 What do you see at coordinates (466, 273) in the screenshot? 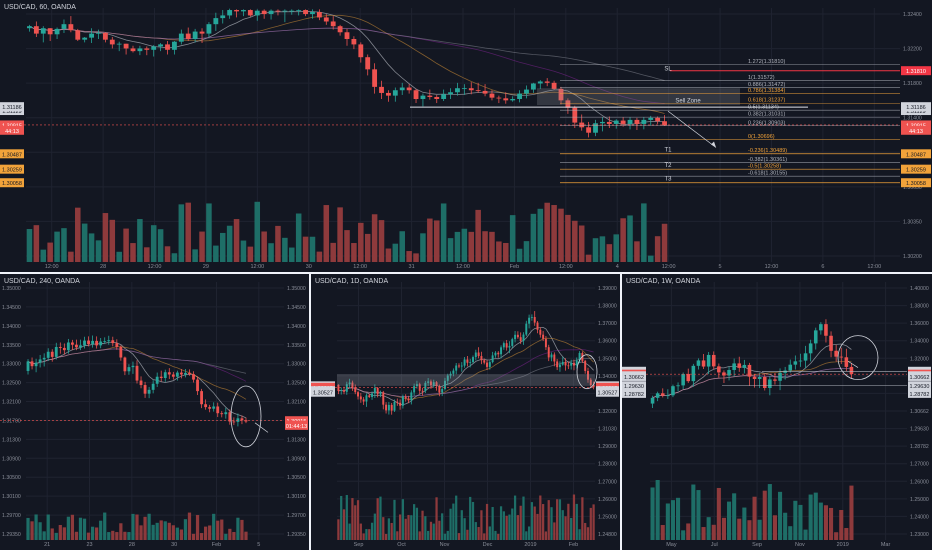
I see `pane-separator-horizontal` at bounding box center [466, 273].